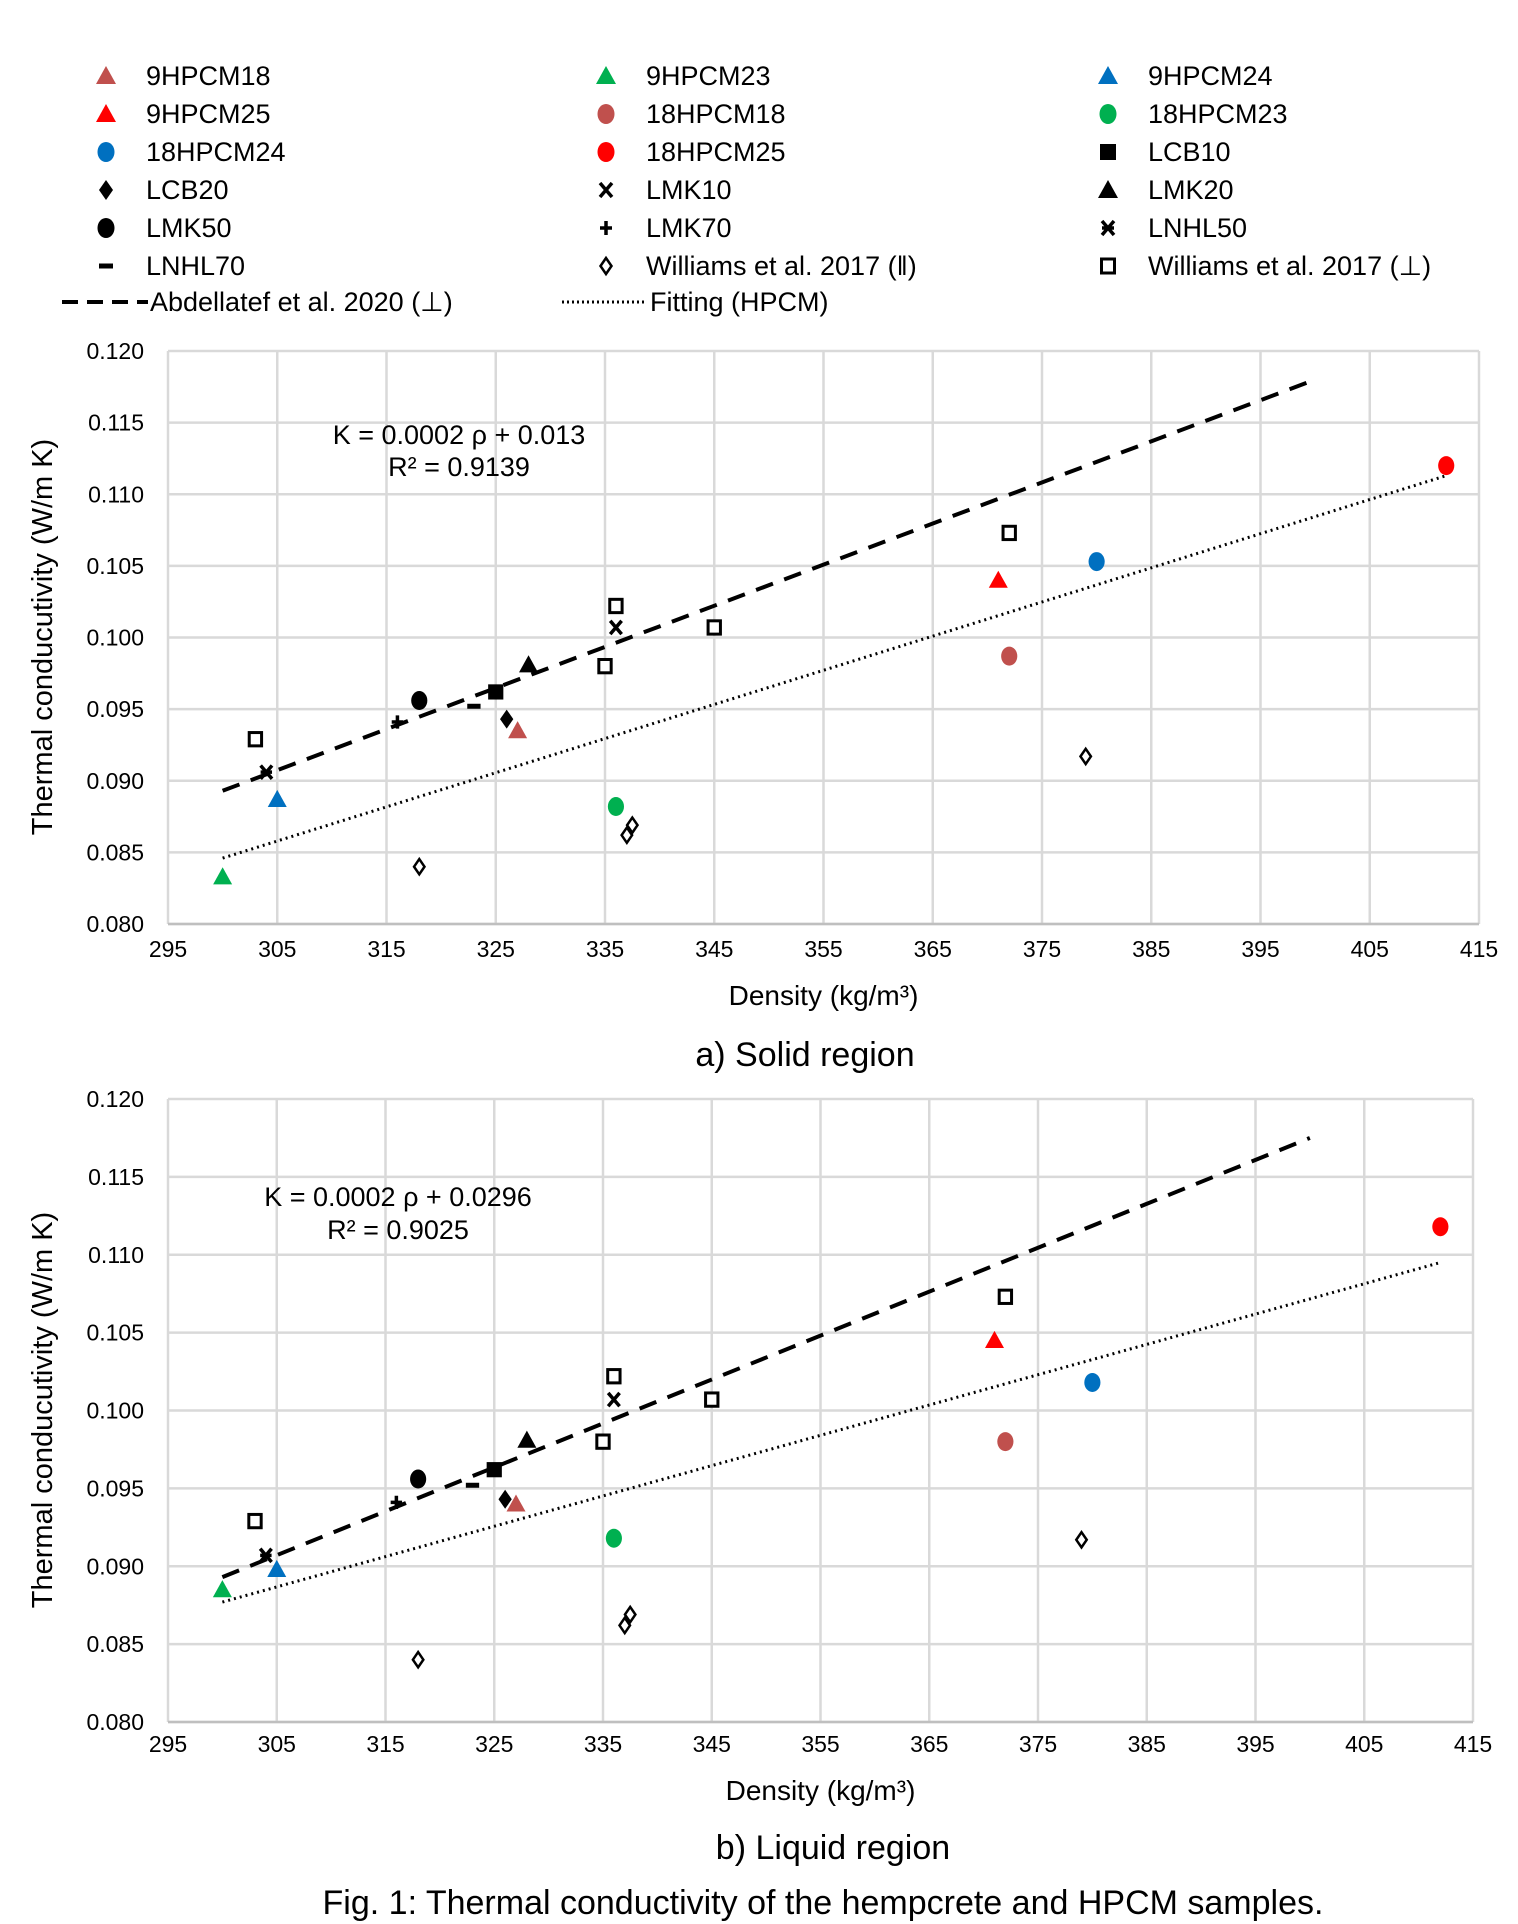  Describe the element at coordinates (755, 266) in the screenshot. I see `legend-item-w-par: Williams et al. 2017 (‖)` at that location.